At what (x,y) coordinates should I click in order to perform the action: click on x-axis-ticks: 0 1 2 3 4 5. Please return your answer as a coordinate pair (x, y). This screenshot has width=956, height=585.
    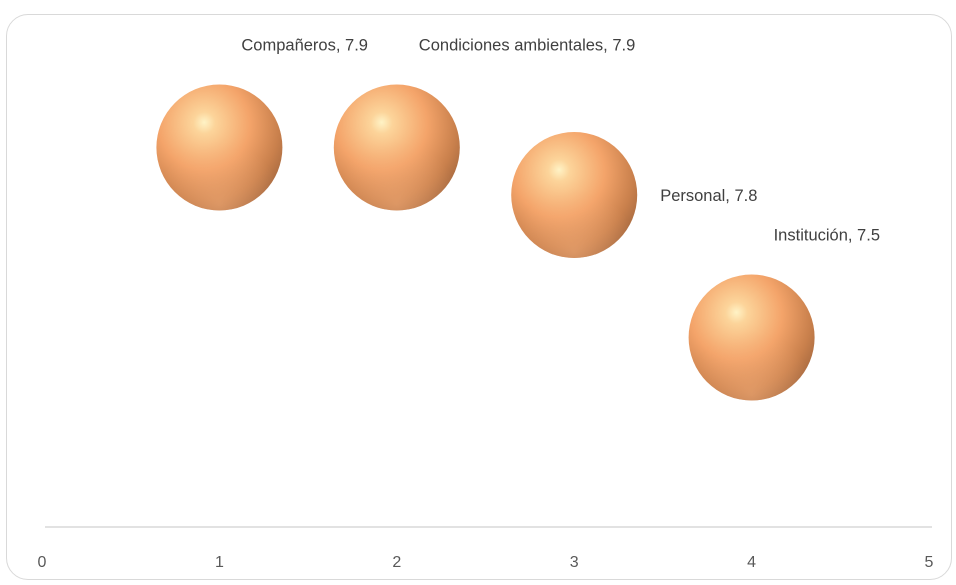
    Looking at the image, I should click on (486, 562).